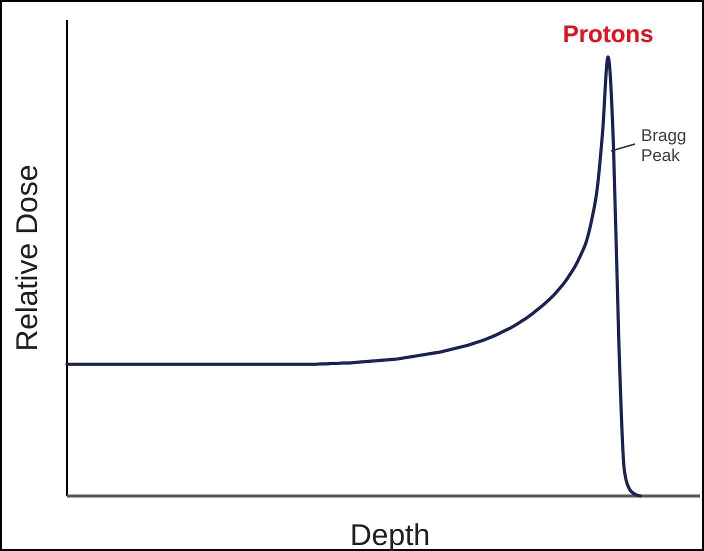  What do you see at coordinates (390, 535) in the screenshot?
I see `x-axis-title: Depth` at bounding box center [390, 535].